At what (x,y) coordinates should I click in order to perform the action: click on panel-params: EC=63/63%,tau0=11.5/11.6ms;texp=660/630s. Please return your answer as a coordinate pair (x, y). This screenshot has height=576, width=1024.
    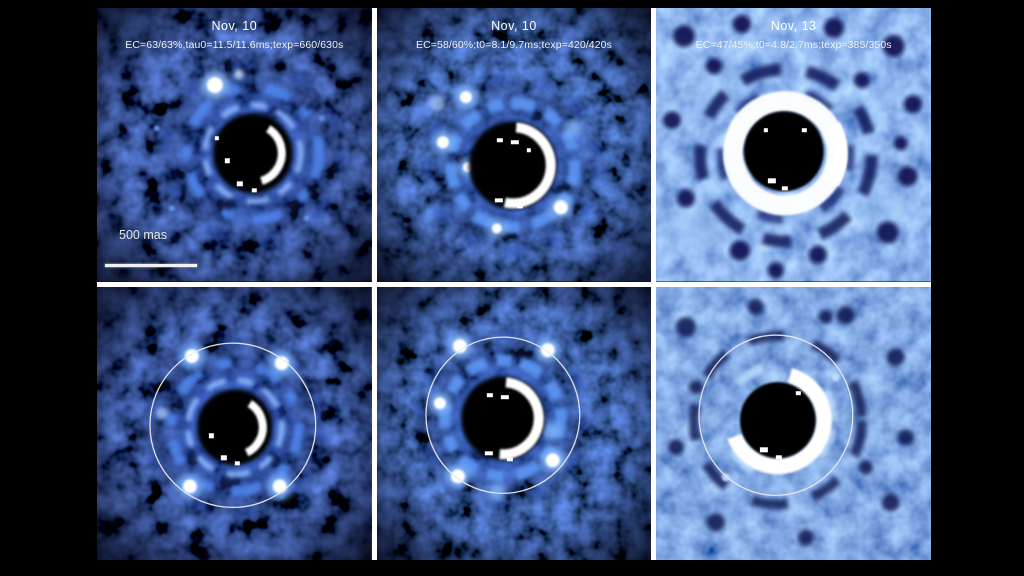
    Looking at the image, I should click on (234, 45).